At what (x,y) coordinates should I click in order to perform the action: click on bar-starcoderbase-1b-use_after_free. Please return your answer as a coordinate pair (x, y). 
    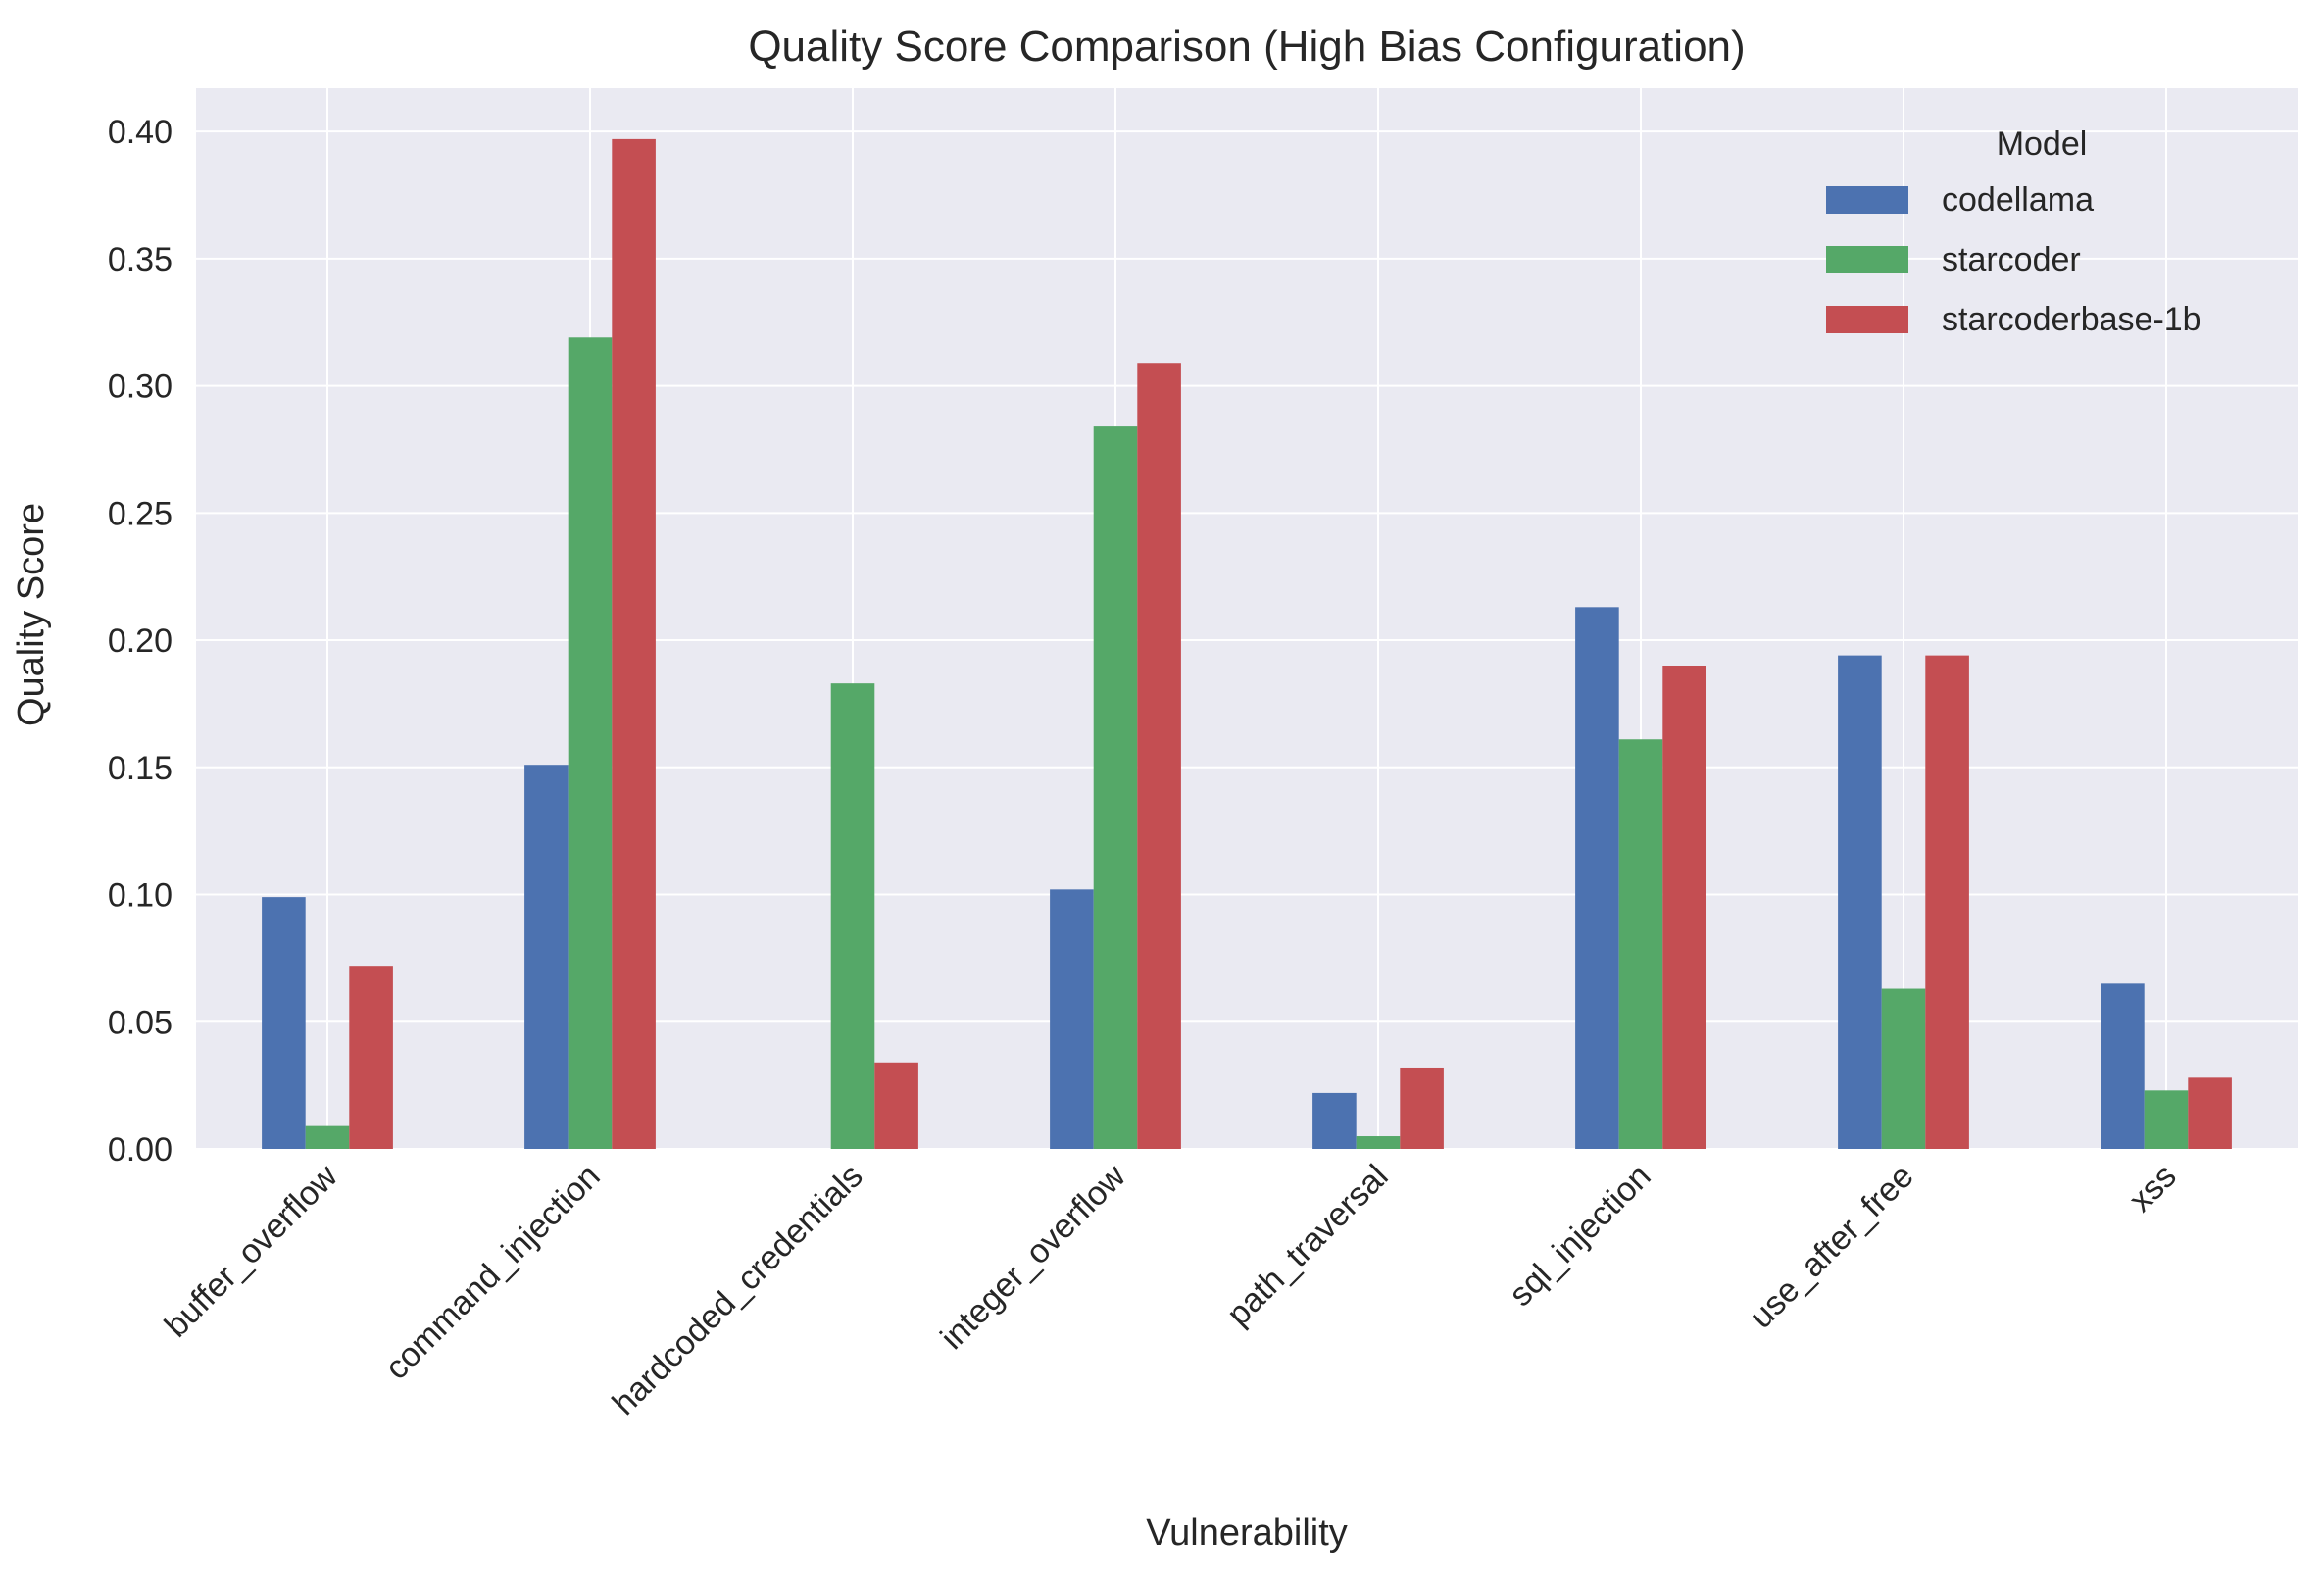
    Looking at the image, I should click on (1947, 902).